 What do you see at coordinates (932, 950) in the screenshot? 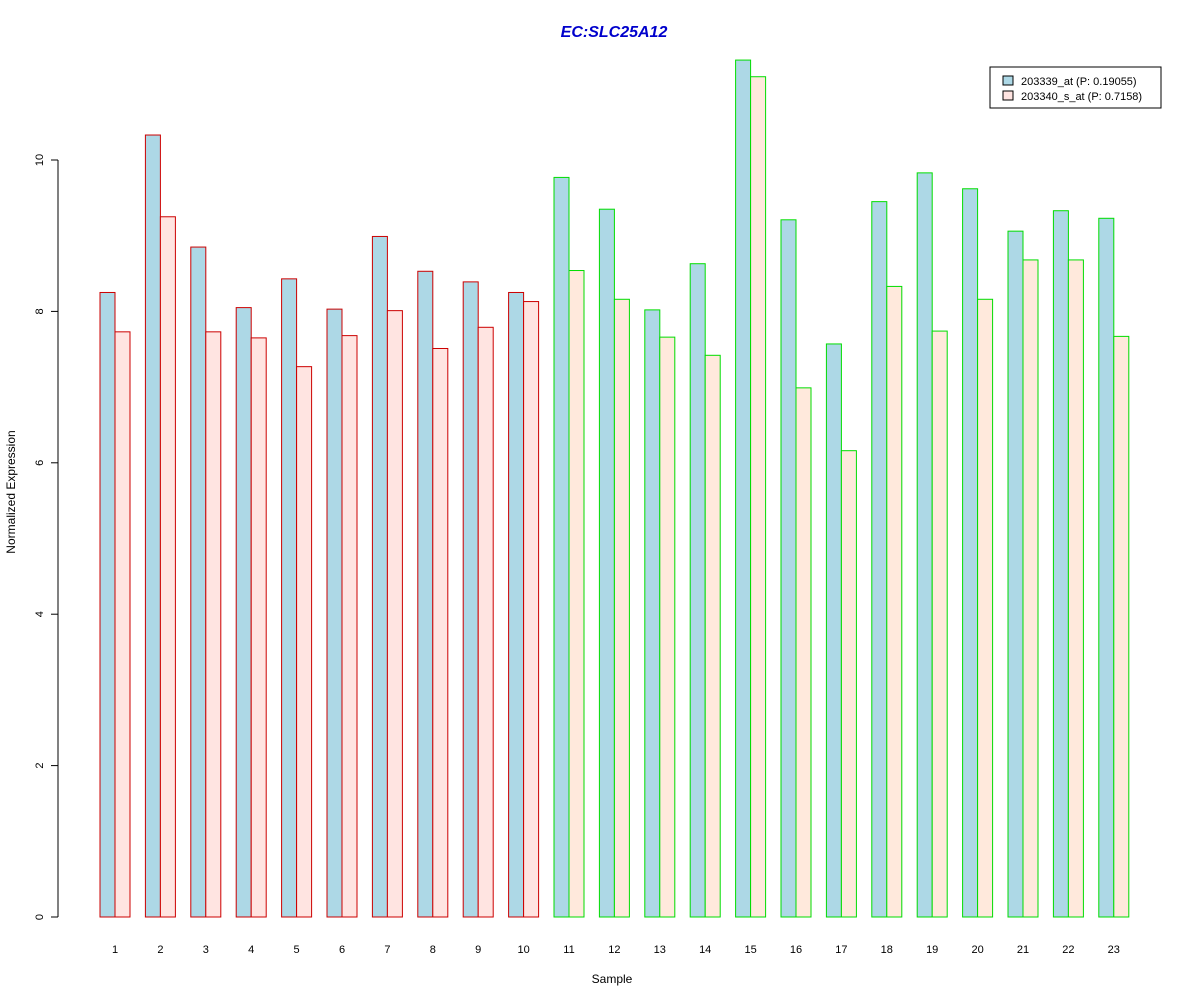
I see `x-tick-label: 19` at bounding box center [932, 950].